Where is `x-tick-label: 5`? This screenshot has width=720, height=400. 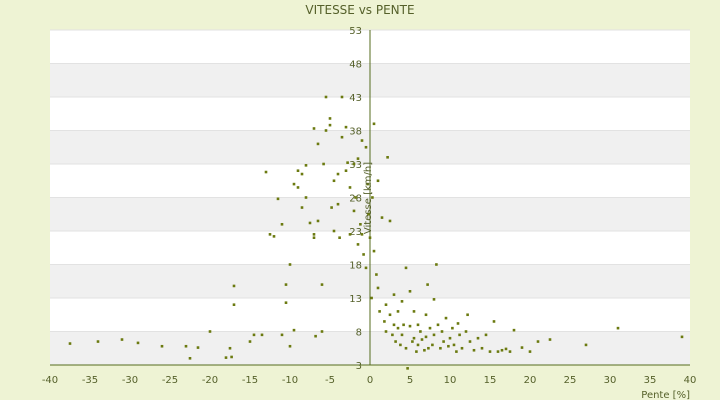
x-tick-label: 5 is located at coordinates (410, 380).